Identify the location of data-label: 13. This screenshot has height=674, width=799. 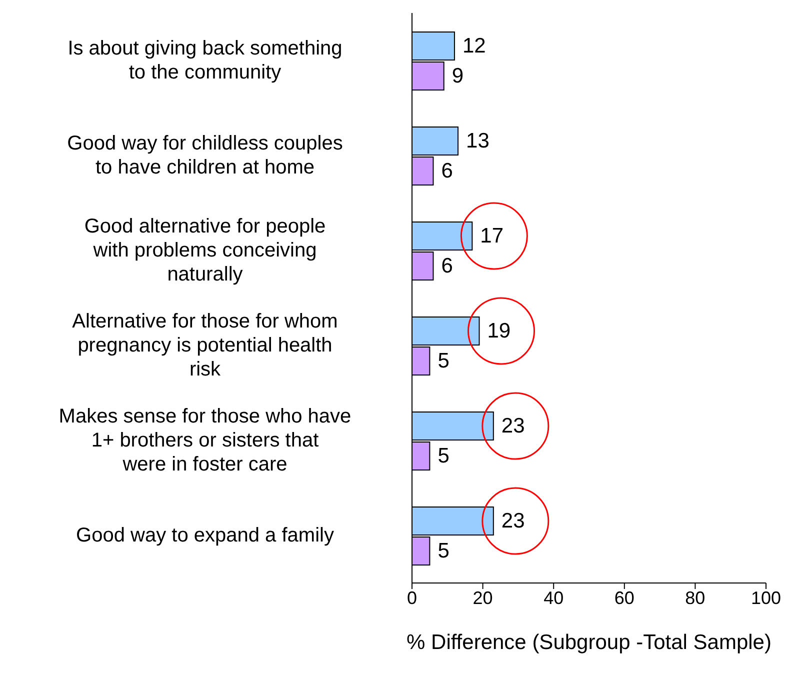
(478, 141).